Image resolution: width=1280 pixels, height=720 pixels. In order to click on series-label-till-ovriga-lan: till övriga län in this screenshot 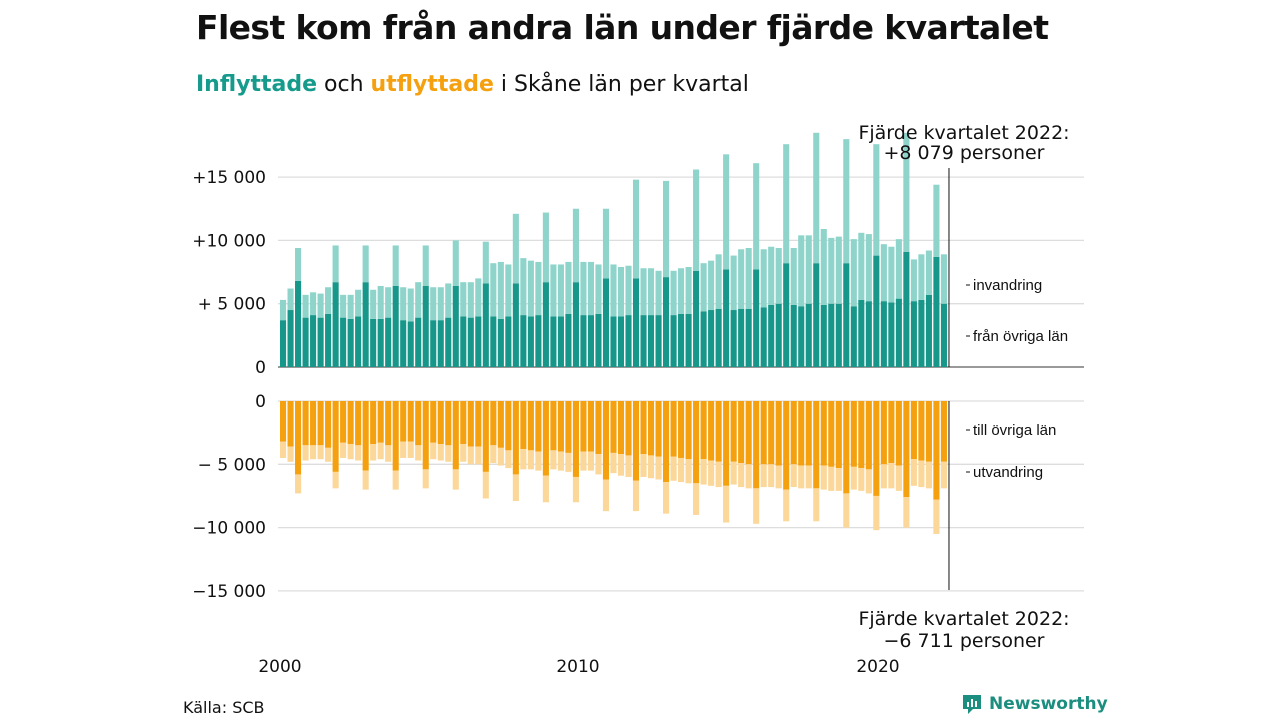, I will do `click(1014, 430)`.